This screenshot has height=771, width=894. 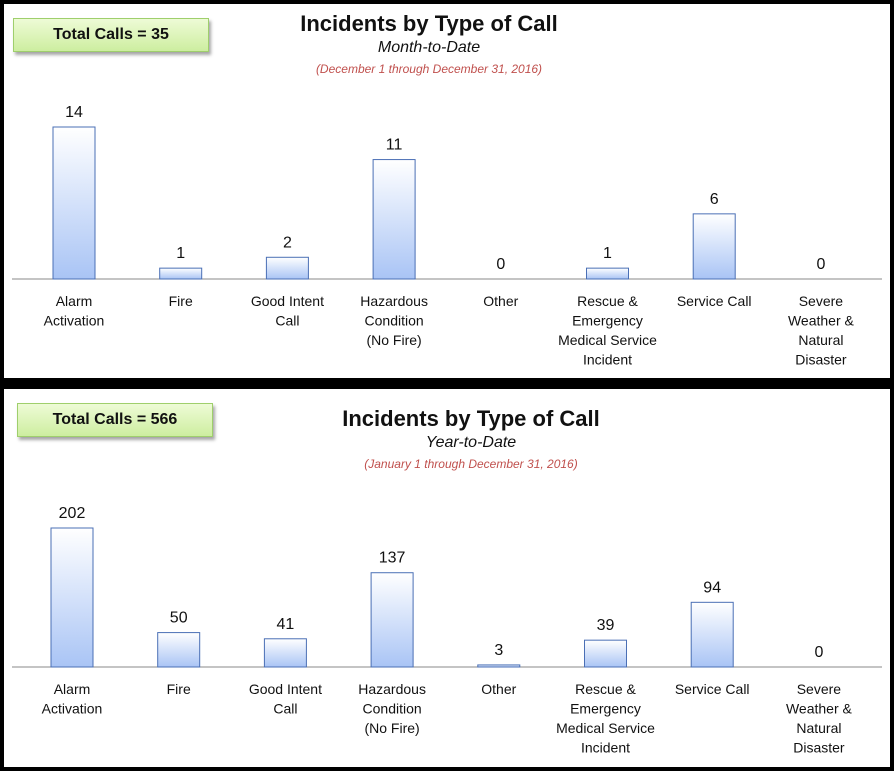 I want to click on data-label: 3, so click(x=498, y=650).